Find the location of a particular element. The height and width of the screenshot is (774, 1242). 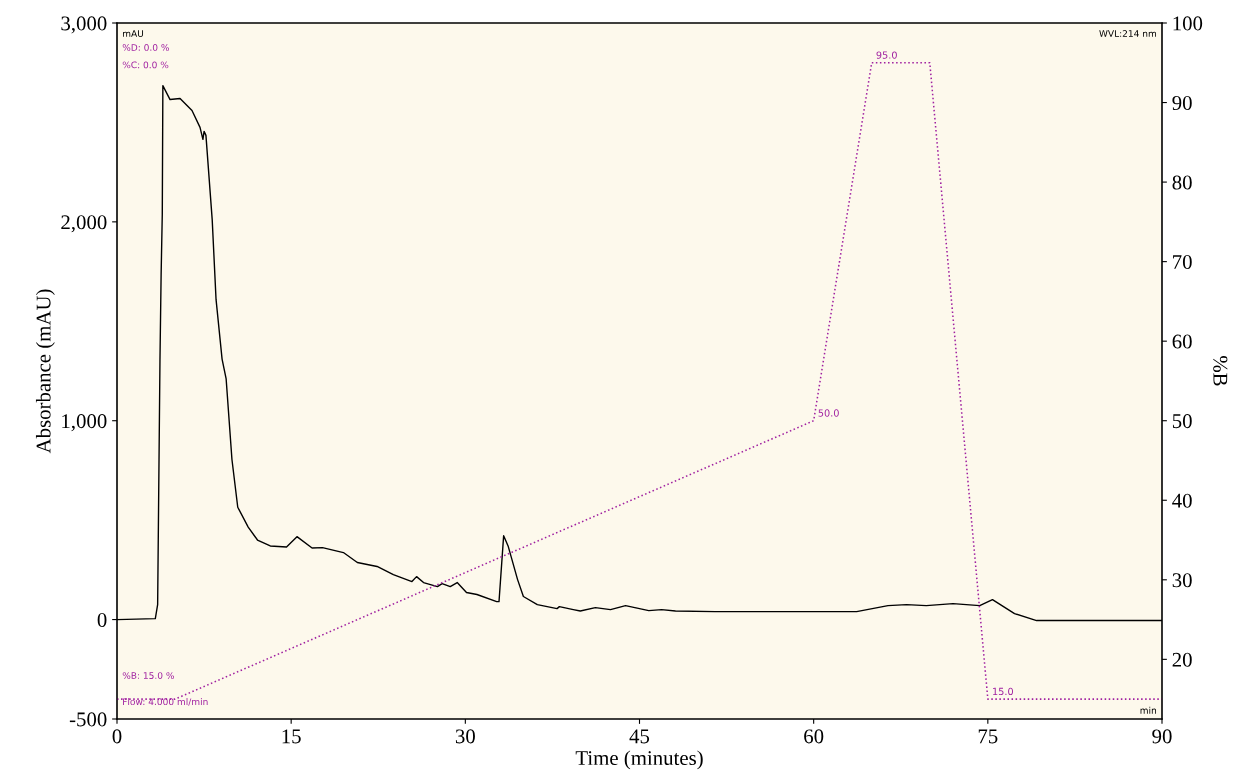

x-tick-label: 60 is located at coordinates (814, 736).